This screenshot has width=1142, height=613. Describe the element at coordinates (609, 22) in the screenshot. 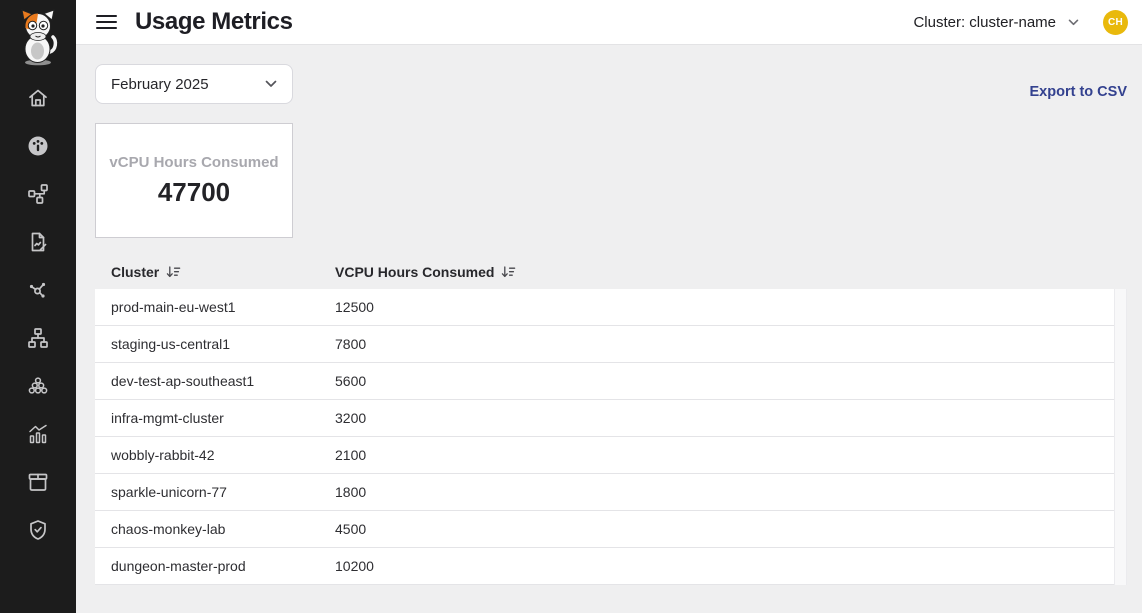

I see `top-header: Usage Metrics Cluster: cluster-name CH` at that location.